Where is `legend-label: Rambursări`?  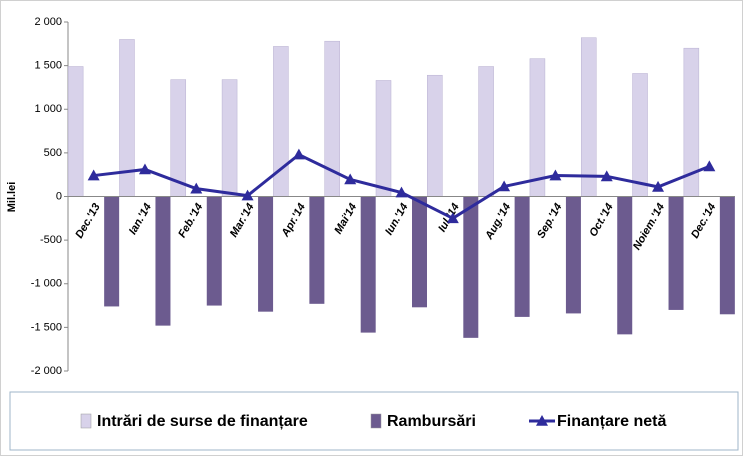
legend-label: Rambursări is located at coordinates (431, 421).